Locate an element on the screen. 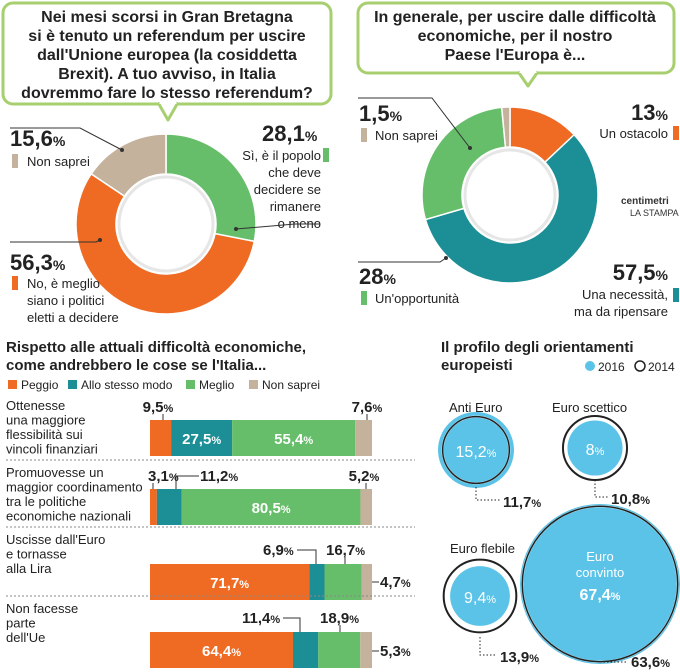 The image size is (680, 672). bar-value-label: 55,4% is located at coordinates (293, 439).